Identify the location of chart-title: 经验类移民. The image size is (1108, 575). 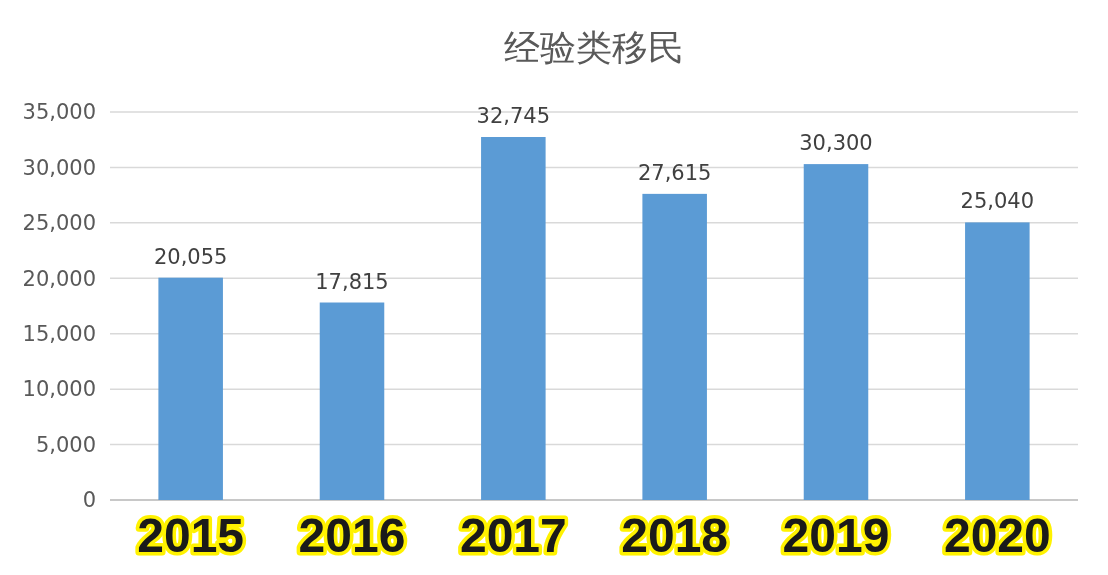
(594, 47).